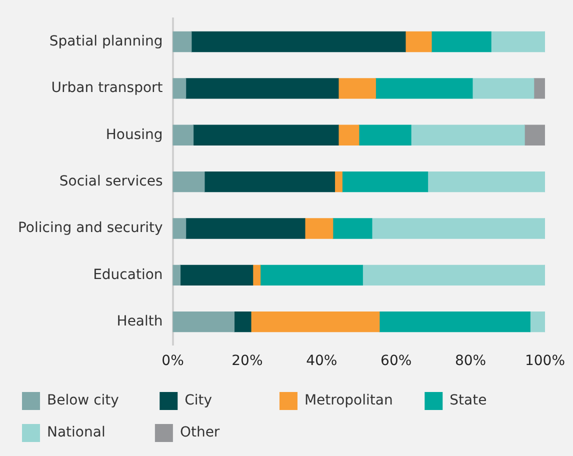  Describe the element at coordinates (94, 432) in the screenshot. I see `legend-label: National` at that location.